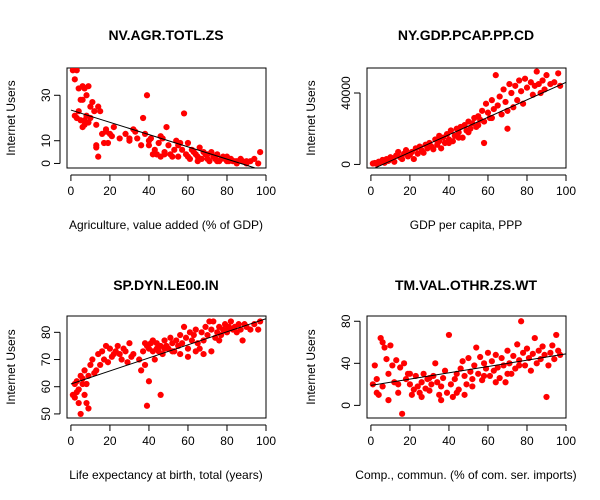 The height and width of the screenshot is (500, 600). What do you see at coordinates (466, 285) in the screenshot?
I see `panel-title: TM.VAL.OTHR.ZS.WT` at bounding box center [466, 285].